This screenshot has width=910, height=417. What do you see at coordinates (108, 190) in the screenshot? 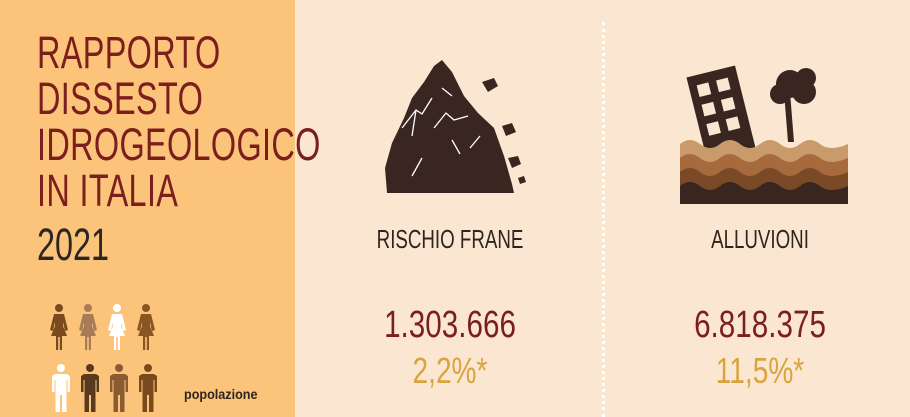
I see `title-line-4: IN ITALIA` at bounding box center [108, 190].